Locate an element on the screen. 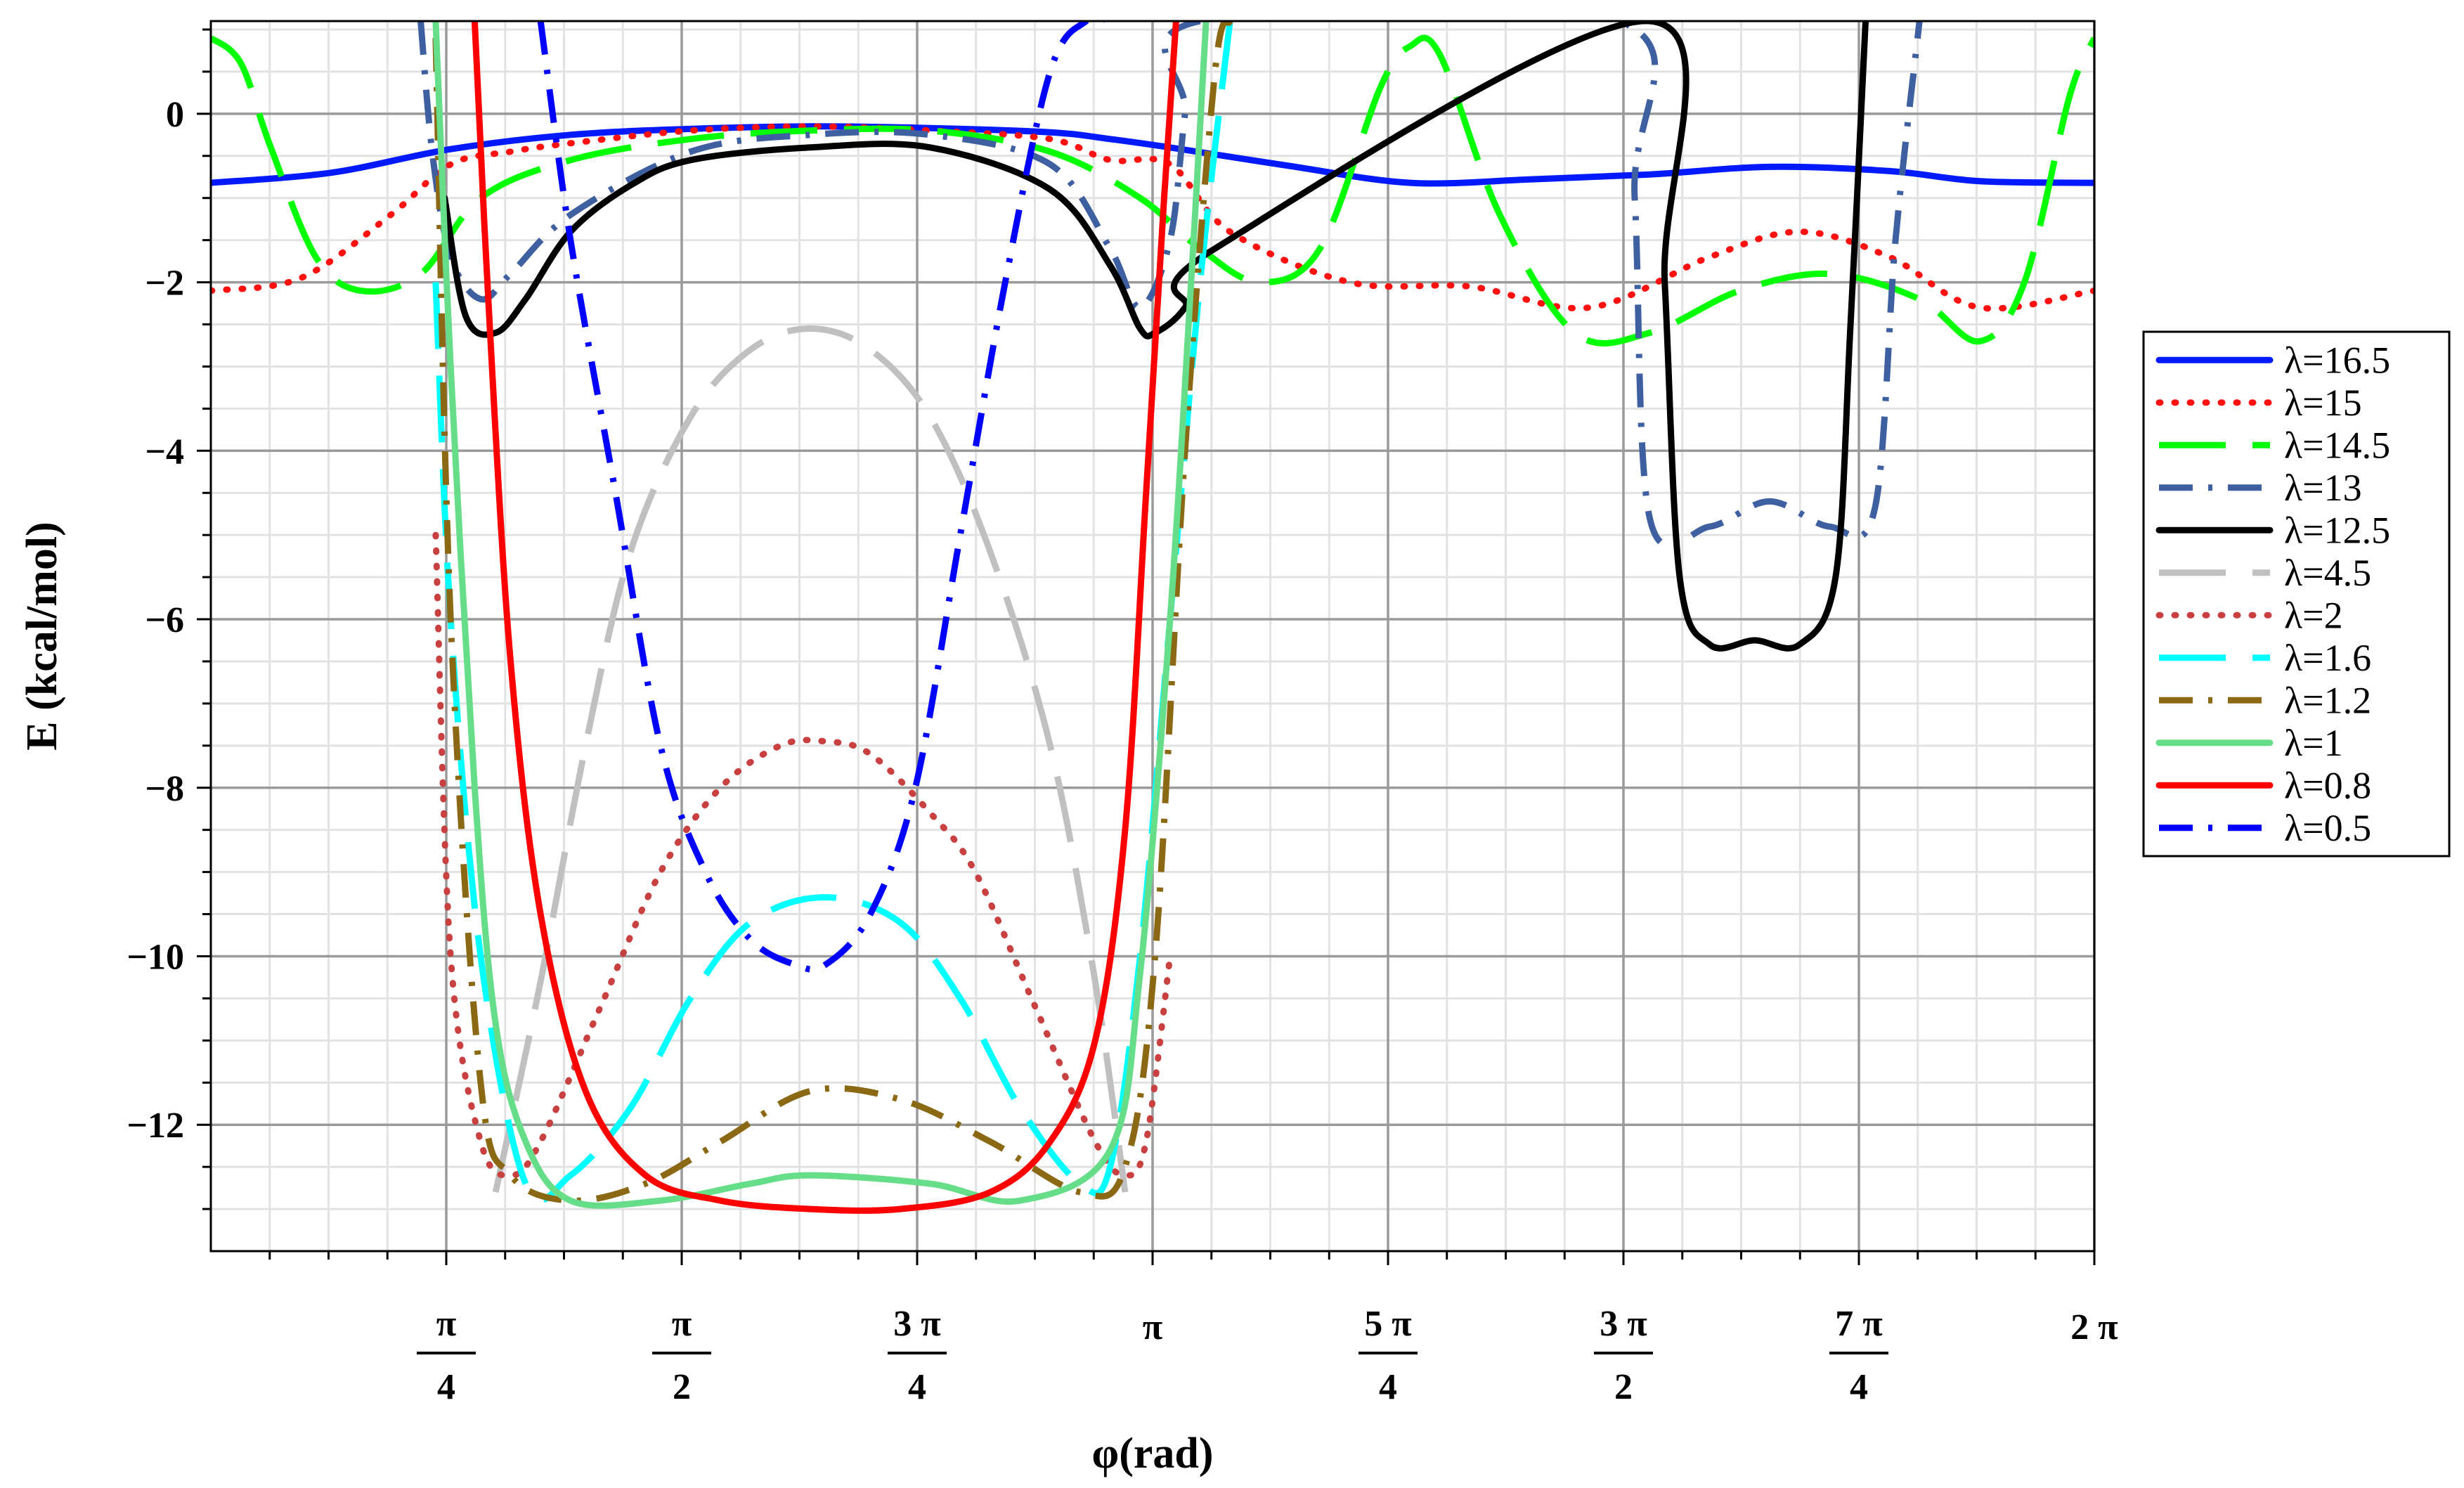 This screenshot has width=2464, height=1488. y-tick-labels: 0 −2 −4 −6 −8 −10 −12 is located at coordinates (155, 620).